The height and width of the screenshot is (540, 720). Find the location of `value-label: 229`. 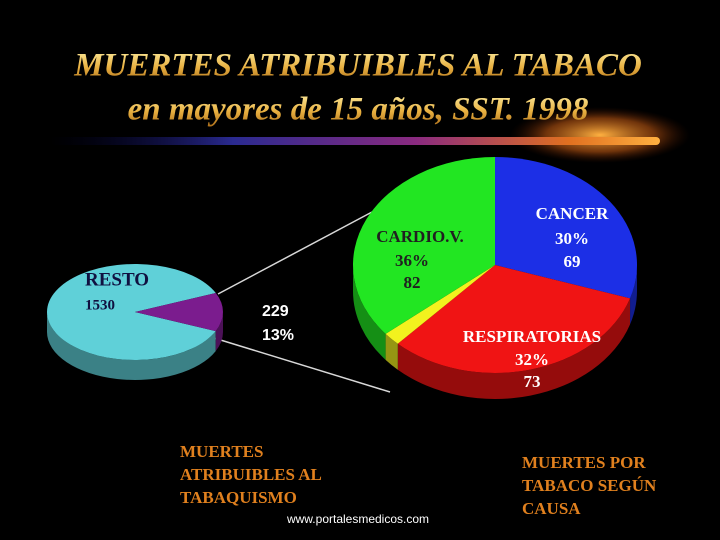

value-label: 229 is located at coordinates (275, 311).